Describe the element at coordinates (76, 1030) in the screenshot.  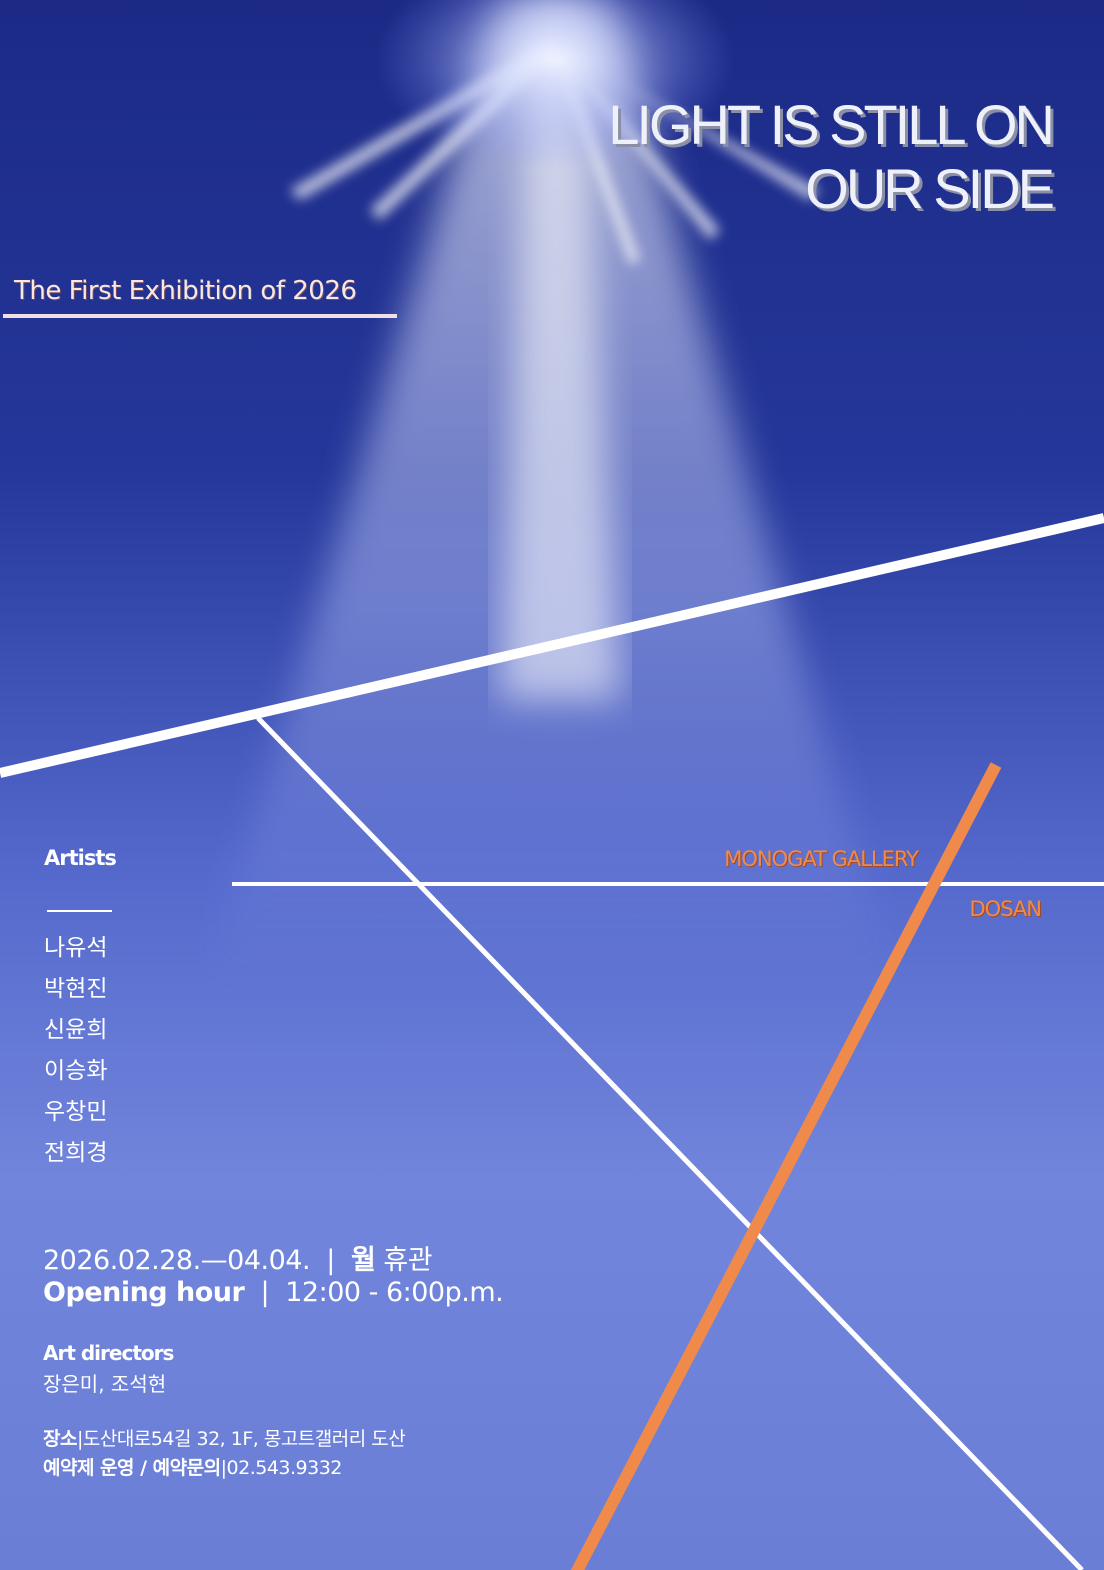
I see `artist-name: 신윤희` at that location.